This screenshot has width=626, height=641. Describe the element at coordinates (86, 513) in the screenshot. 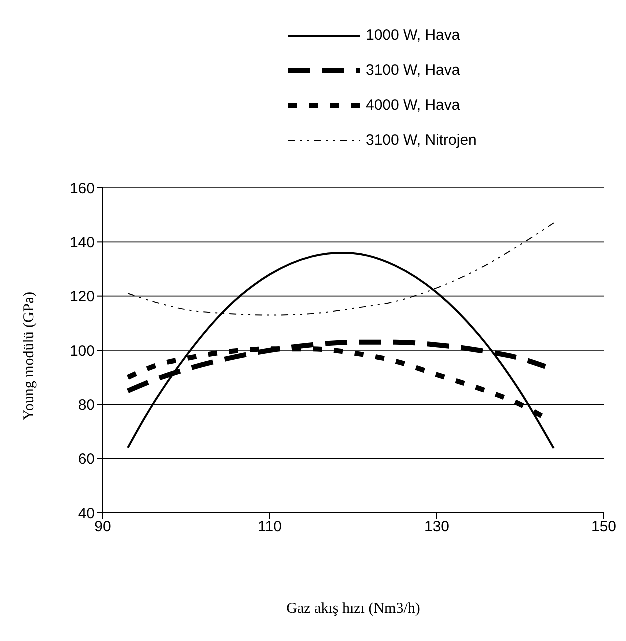

I see `y-tick-label: 40` at that location.